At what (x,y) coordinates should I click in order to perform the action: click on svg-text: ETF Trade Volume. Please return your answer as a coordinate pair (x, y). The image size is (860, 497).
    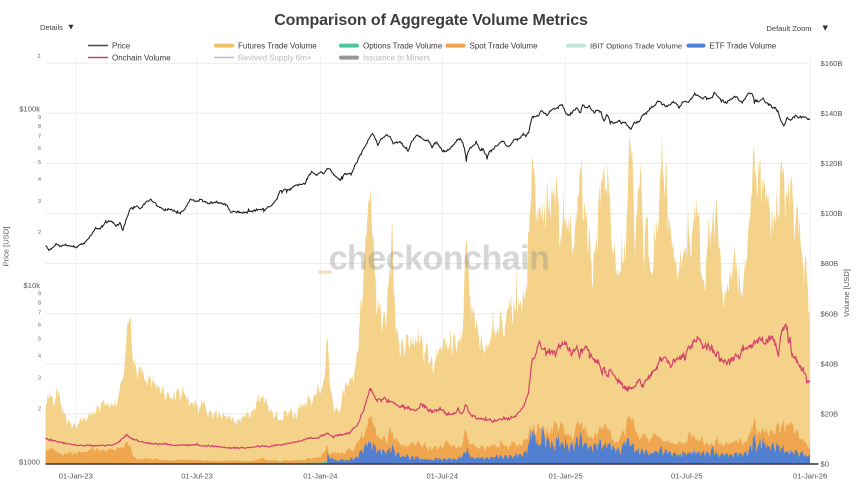
    Looking at the image, I should click on (743, 45).